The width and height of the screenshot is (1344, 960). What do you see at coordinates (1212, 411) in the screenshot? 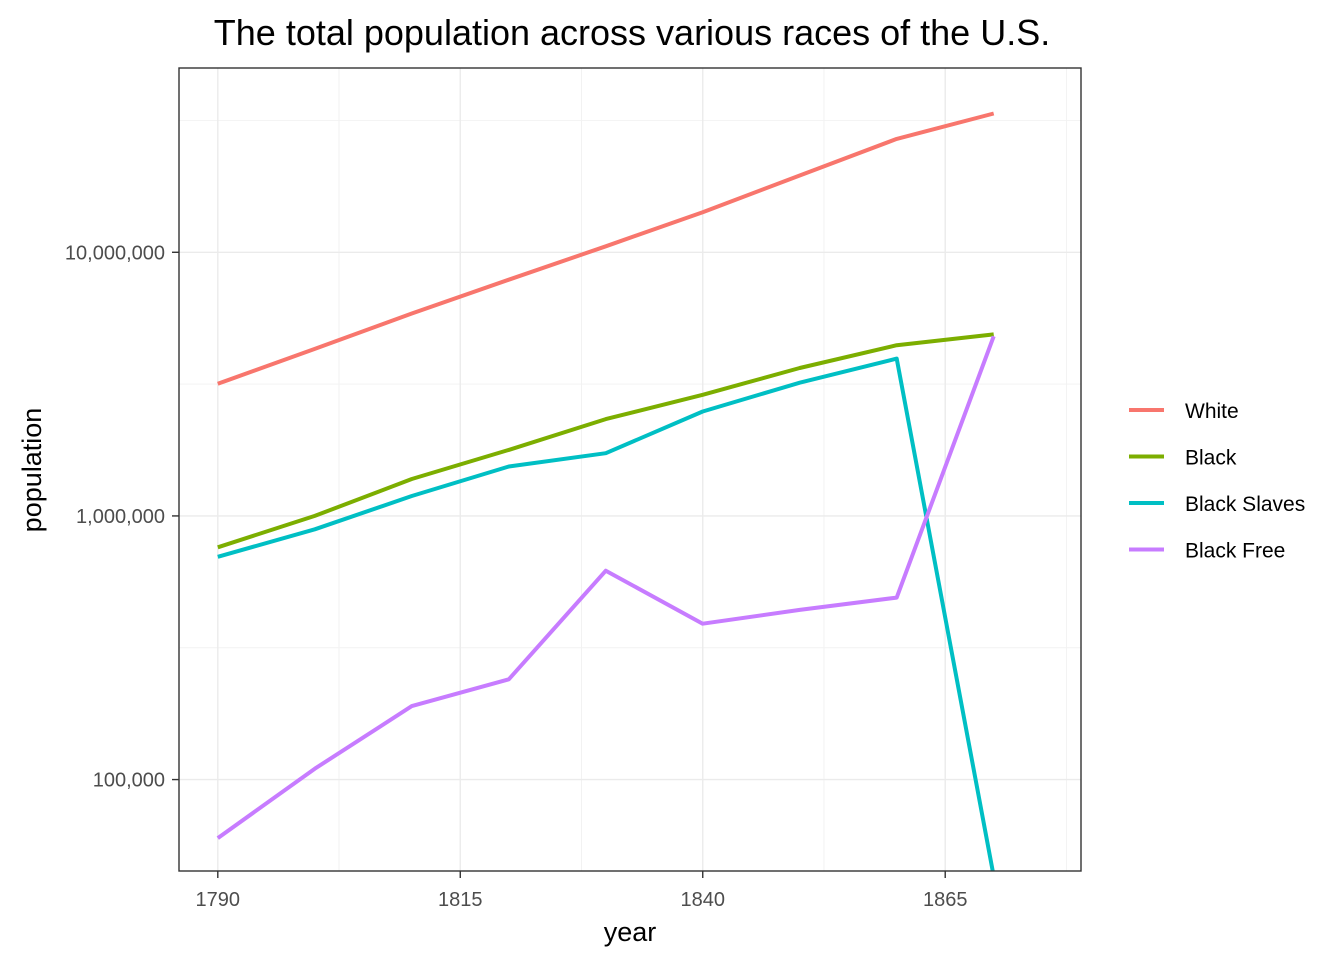
I see `legend-label-white: White` at bounding box center [1212, 411].